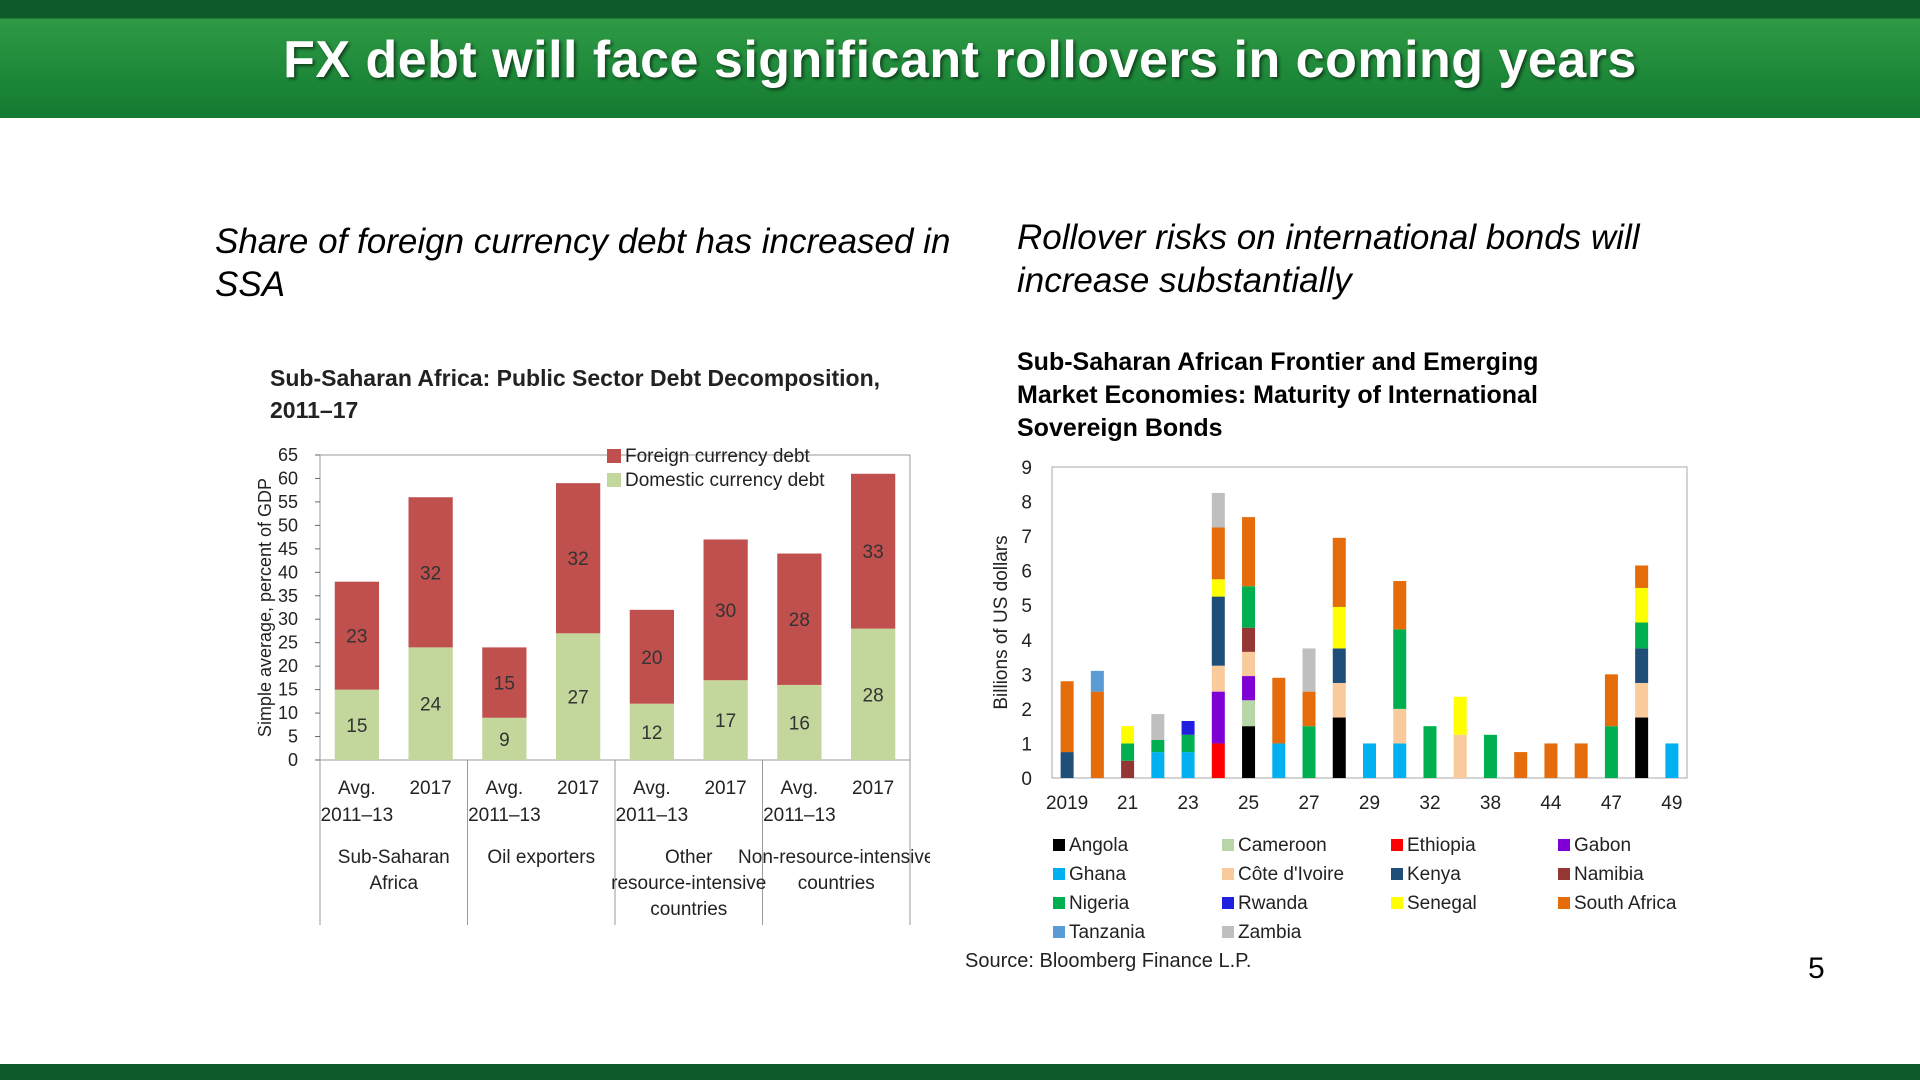 The height and width of the screenshot is (1080, 1920). I want to click on chart1-y-tick-label: 45, so click(288, 549).